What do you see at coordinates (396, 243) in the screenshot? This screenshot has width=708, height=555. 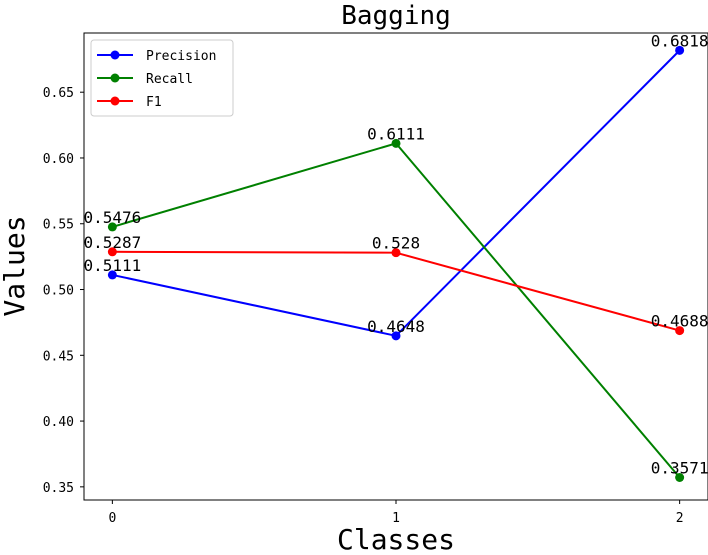 I see `data-label-f1: 0.528` at bounding box center [396, 243].